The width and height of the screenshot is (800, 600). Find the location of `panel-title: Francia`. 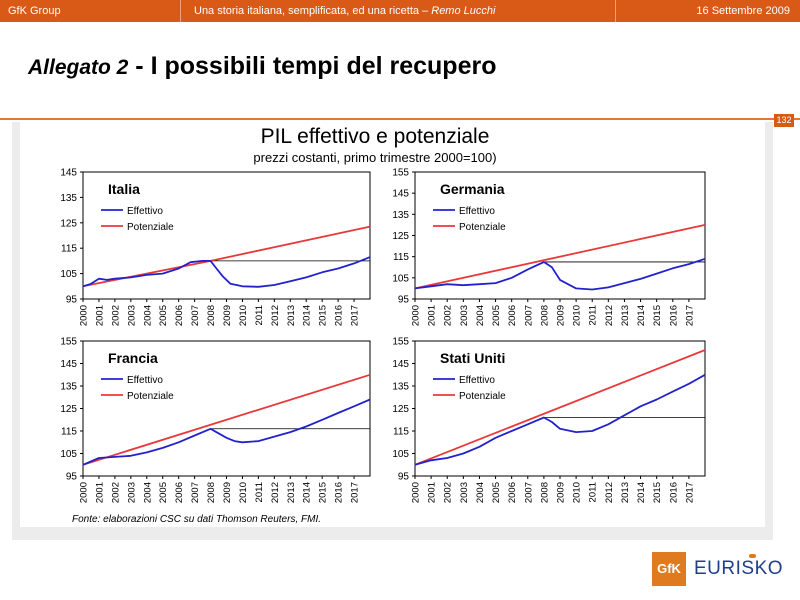

panel-title: Francia is located at coordinates (133, 358).